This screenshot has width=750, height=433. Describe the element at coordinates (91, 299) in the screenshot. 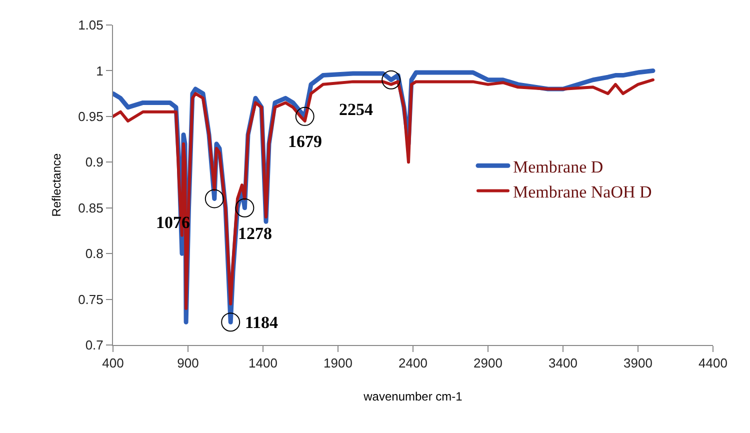

I see `y-tick-label: 0.75` at that location.